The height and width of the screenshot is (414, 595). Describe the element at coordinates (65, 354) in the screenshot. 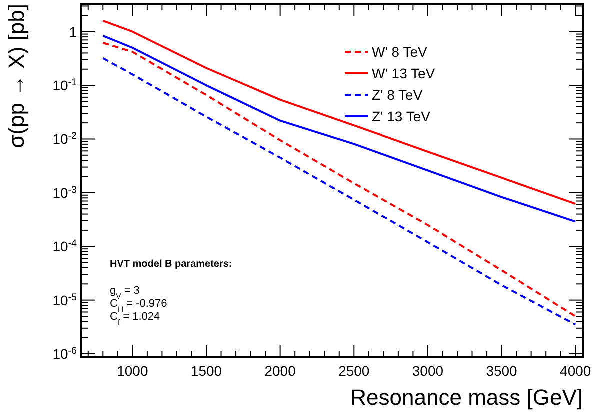

I see `y-tick-label: 10$^{-6}$` at that location.